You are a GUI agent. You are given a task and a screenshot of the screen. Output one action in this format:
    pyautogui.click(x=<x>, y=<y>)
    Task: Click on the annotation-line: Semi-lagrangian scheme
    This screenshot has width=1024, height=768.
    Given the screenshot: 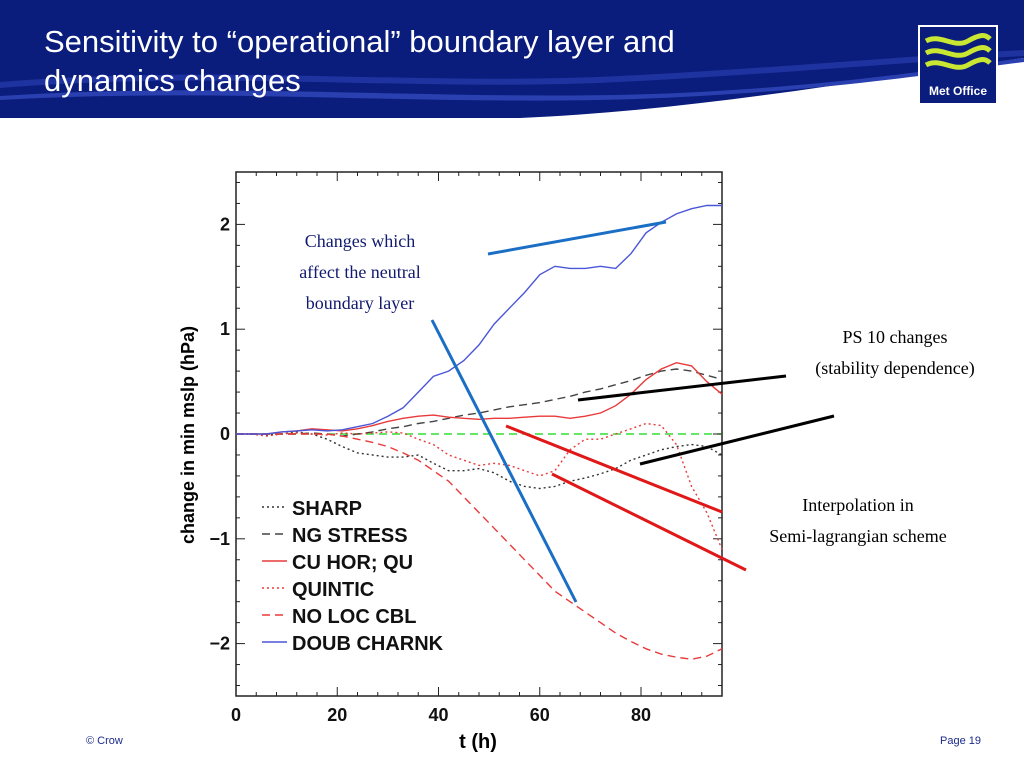 What is the action you would take?
    pyautogui.click(x=858, y=536)
    